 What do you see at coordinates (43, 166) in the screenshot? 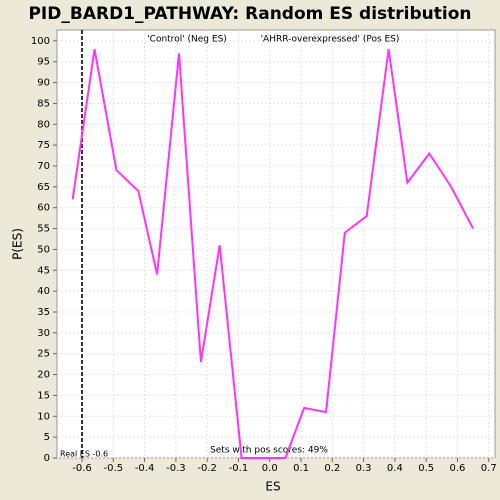
I see `y-tick-label: 70` at bounding box center [43, 166].